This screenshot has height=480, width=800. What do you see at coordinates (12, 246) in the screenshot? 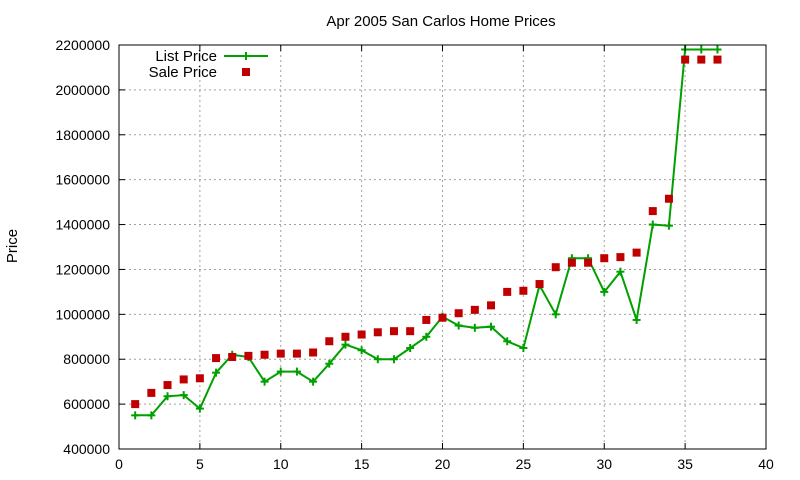
I see `y-axis-label: Price` at bounding box center [12, 246].